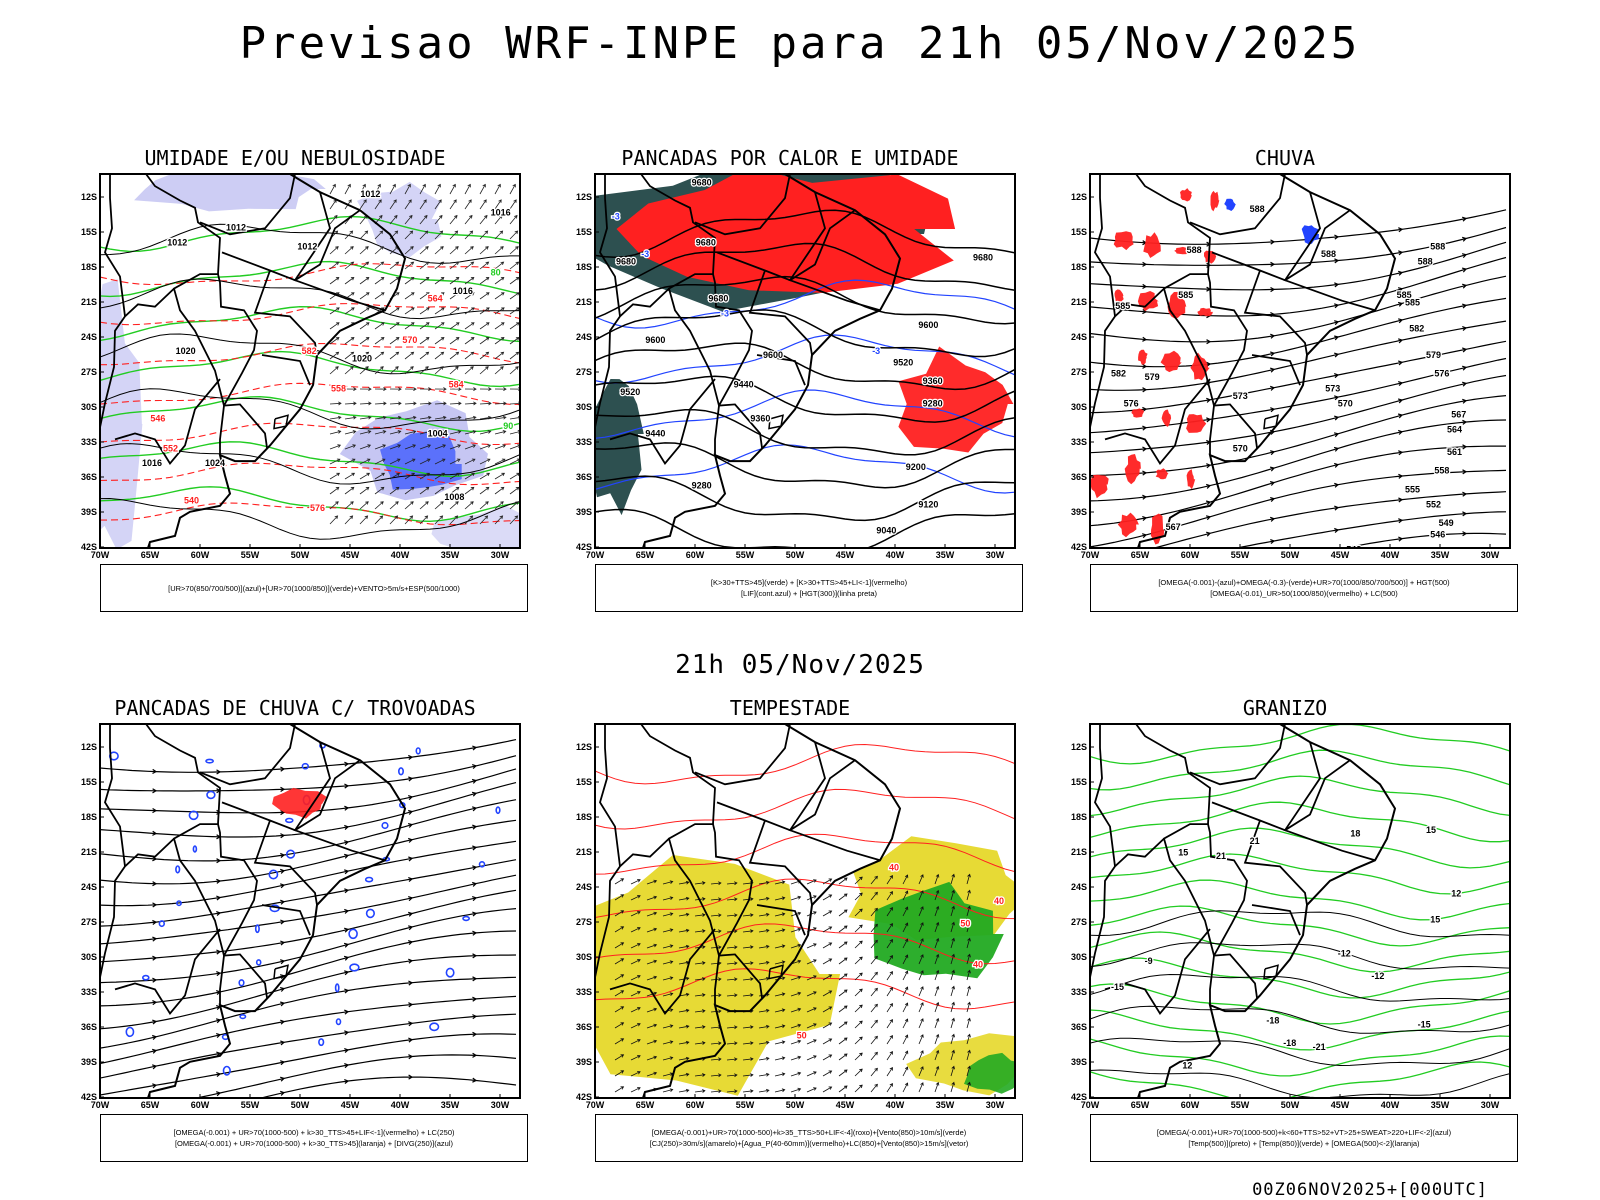 The height and width of the screenshot is (1200, 1600). I want to click on contour-label: 546, so click(1437, 534).